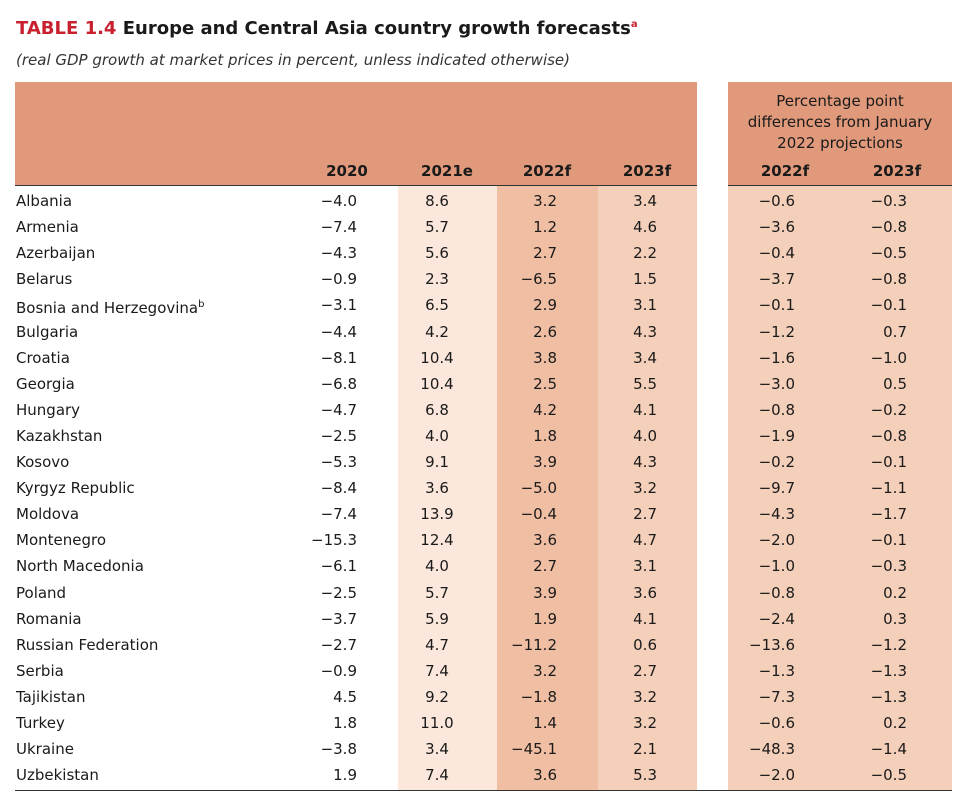 Image resolution: width=967 pixels, height=803 pixels. I want to click on country: Kosovo, so click(43, 462).